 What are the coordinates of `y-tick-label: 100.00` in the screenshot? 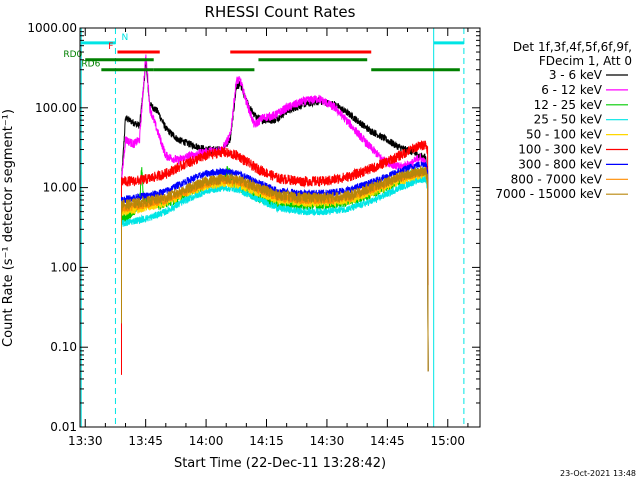 It's located at (56, 108).